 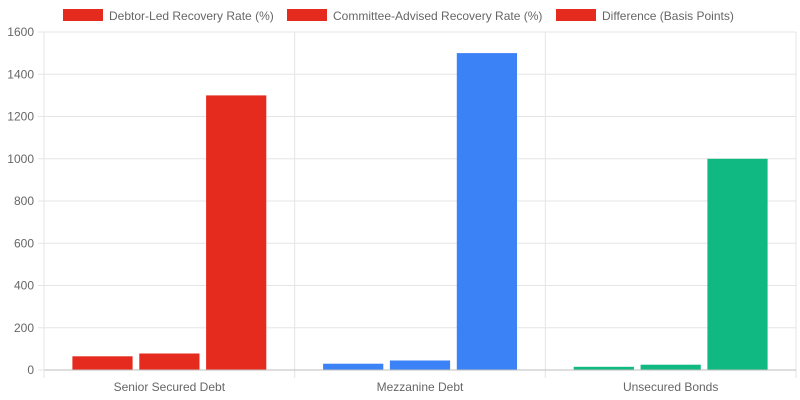 What do you see at coordinates (20, 159) in the screenshot?
I see `y-tick-label-5: 1000` at bounding box center [20, 159].